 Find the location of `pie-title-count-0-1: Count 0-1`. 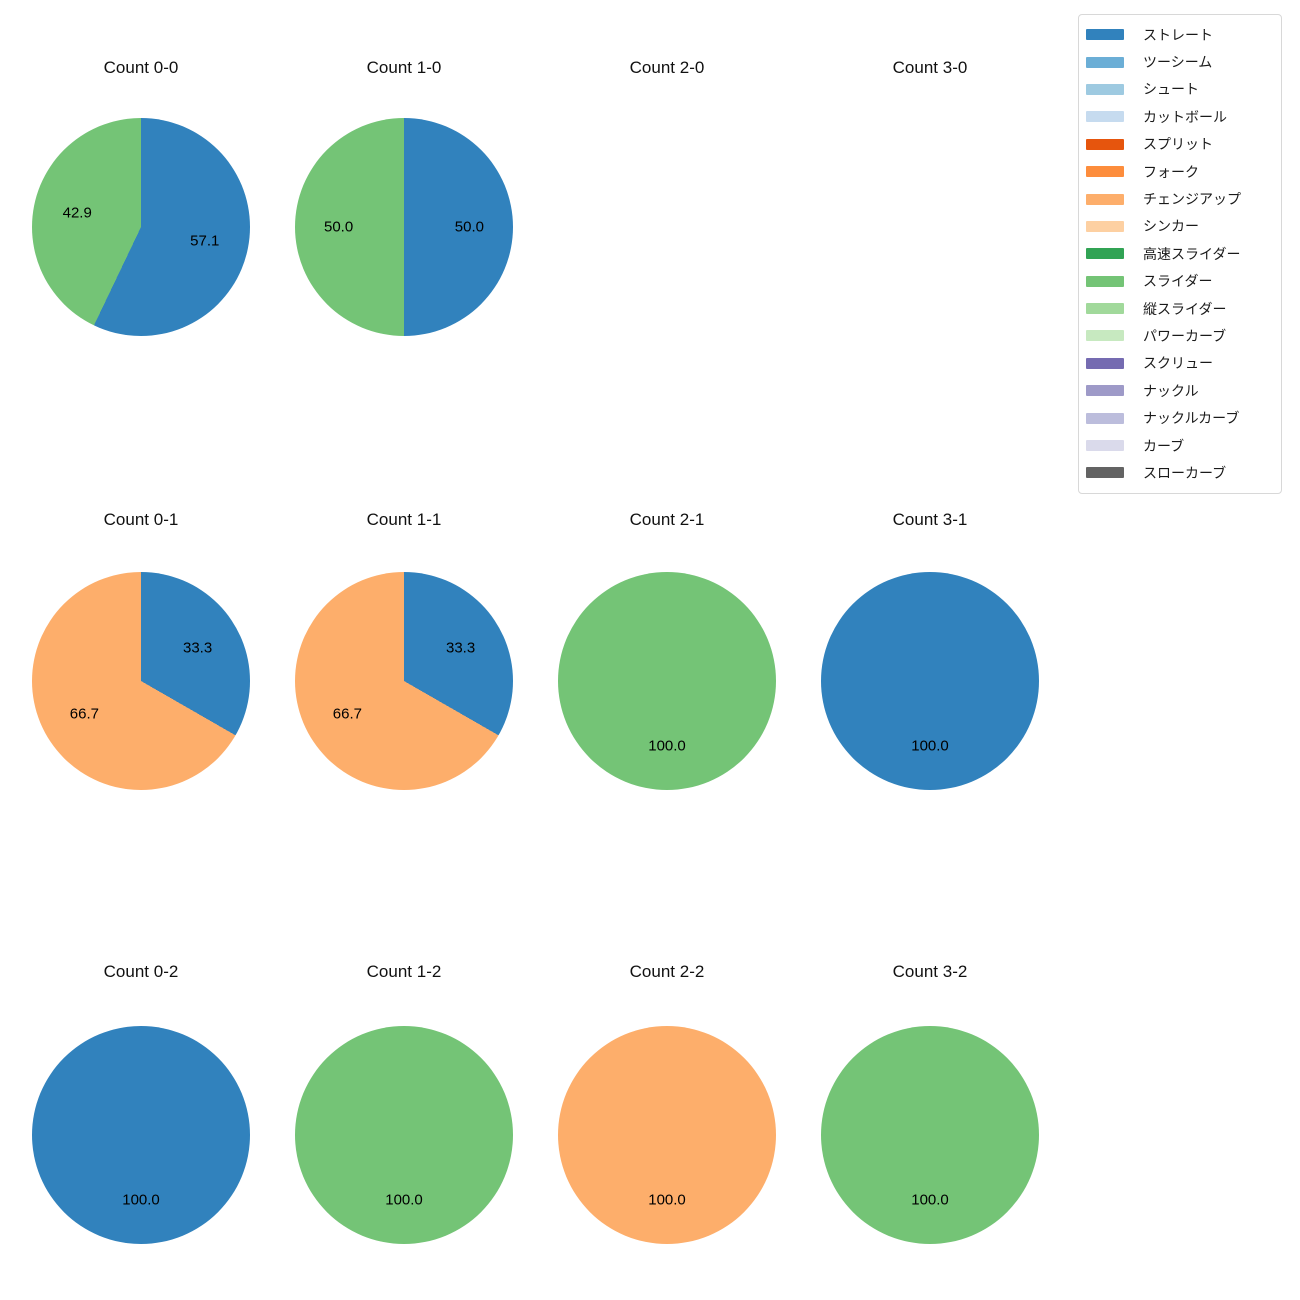

pie-title-count-0-1: Count 0-1 is located at coordinates (141, 519).